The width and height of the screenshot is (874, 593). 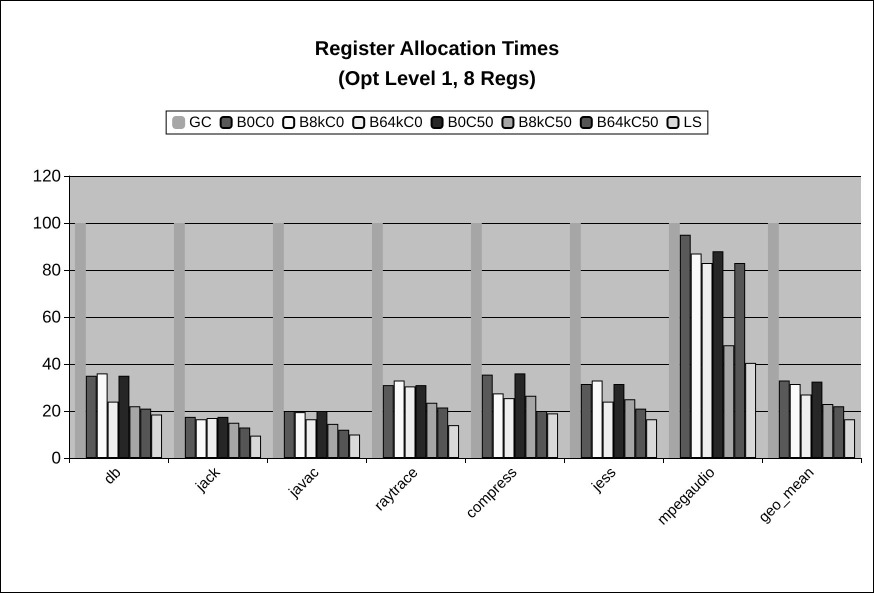 I want to click on legend-label: GC, so click(x=200, y=122).